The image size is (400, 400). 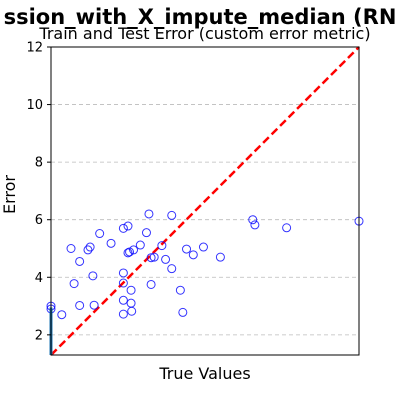 What do you see at coordinates (39, 335) in the screenshot?
I see `y-tick-label: 2` at bounding box center [39, 335].